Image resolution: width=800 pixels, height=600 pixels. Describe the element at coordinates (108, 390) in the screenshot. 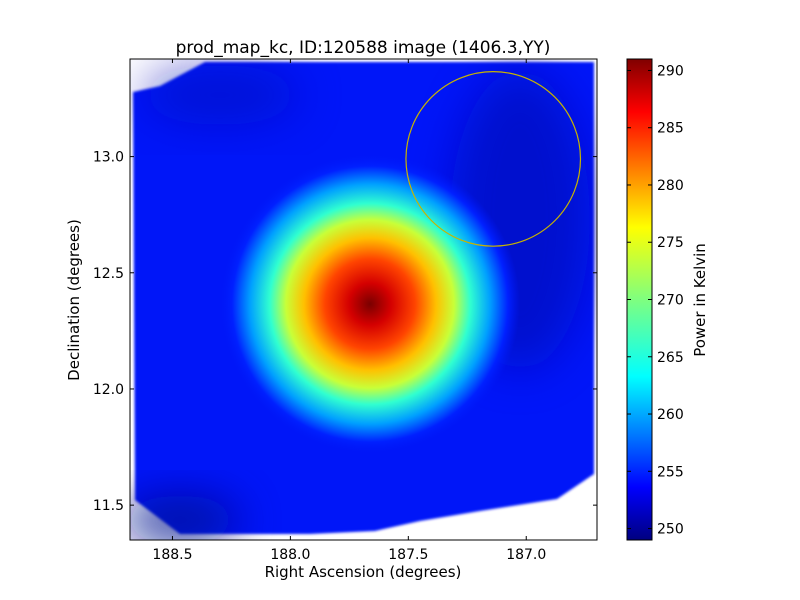

I see `y-tick-label: 12.0` at that location.